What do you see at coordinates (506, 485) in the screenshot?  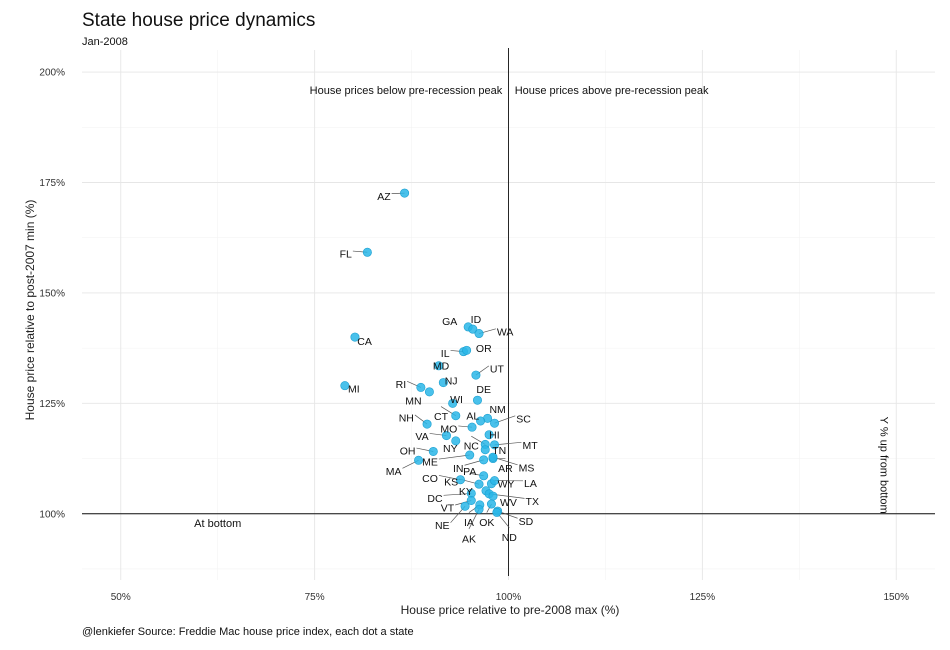 I see `state-label: WY` at bounding box center [506, 485].